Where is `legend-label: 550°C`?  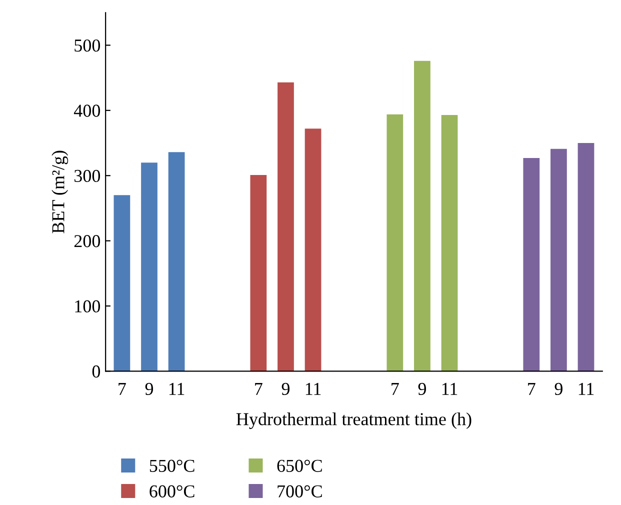
legend-label: 550°C is located at coordinates (172, 466).